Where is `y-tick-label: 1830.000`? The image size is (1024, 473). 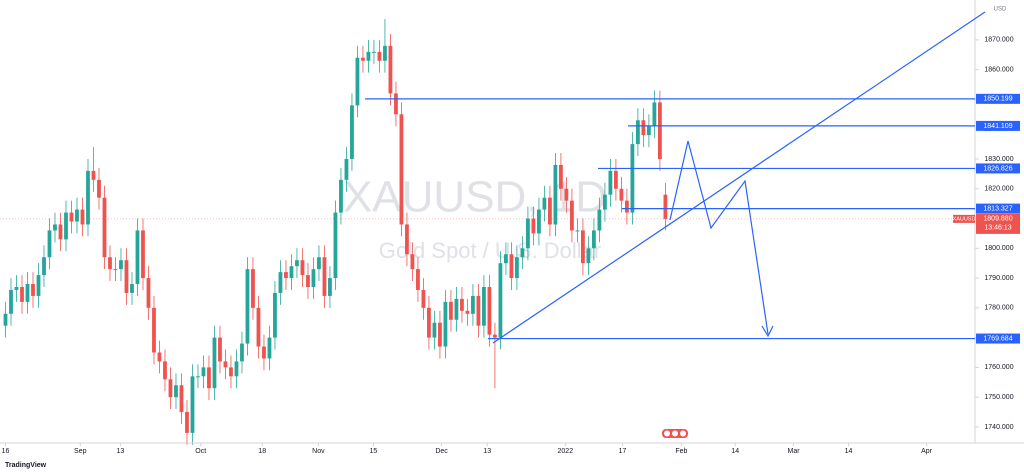
y-tick-label: 1830.000 is located at coordinates (998, 159).